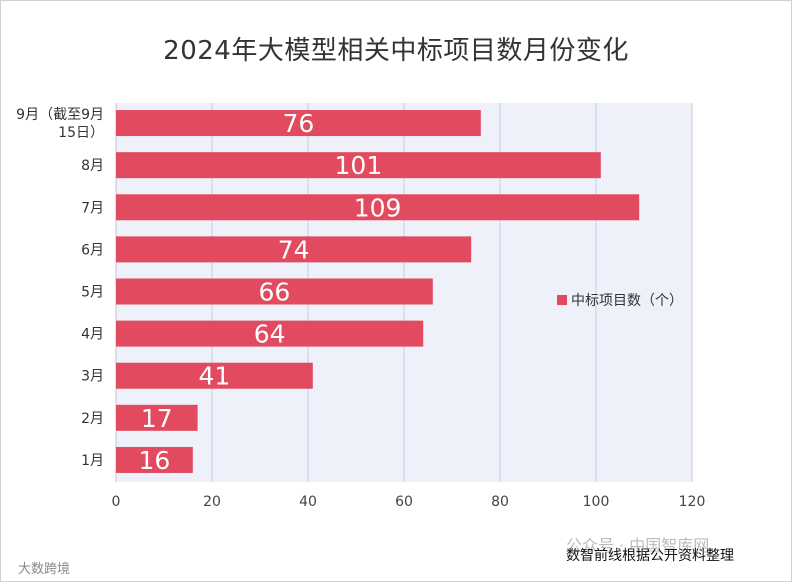 The width and height of the screenshot is (792, 582). Describe the element at coordinates (92, 293) in the screenshot. I see `y-tick-label: 5月` at that location.